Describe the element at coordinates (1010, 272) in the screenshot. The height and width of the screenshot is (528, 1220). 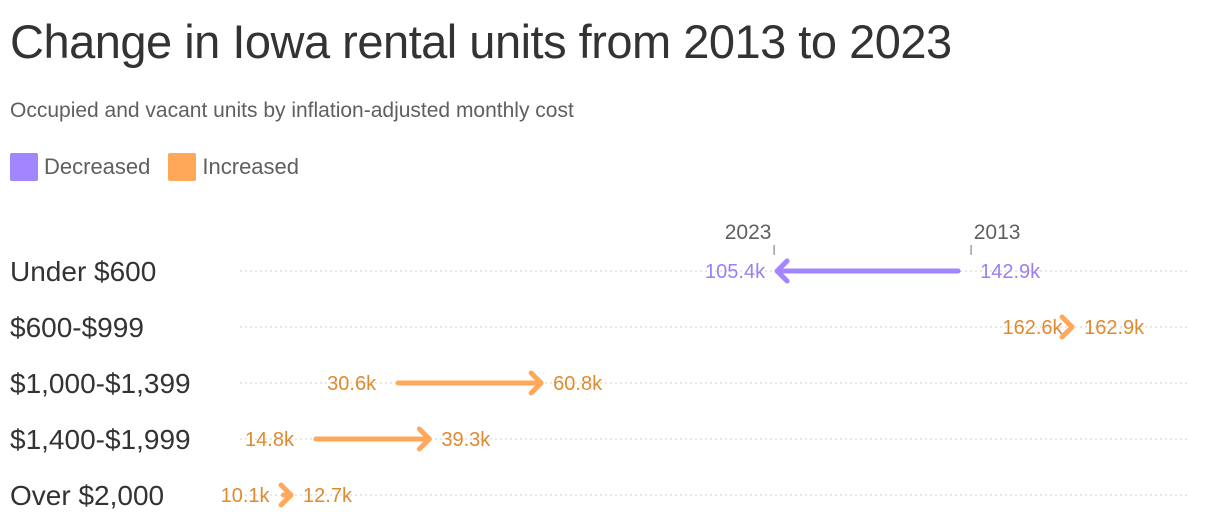
I see `value-label-2013: 142.9k` at that location.